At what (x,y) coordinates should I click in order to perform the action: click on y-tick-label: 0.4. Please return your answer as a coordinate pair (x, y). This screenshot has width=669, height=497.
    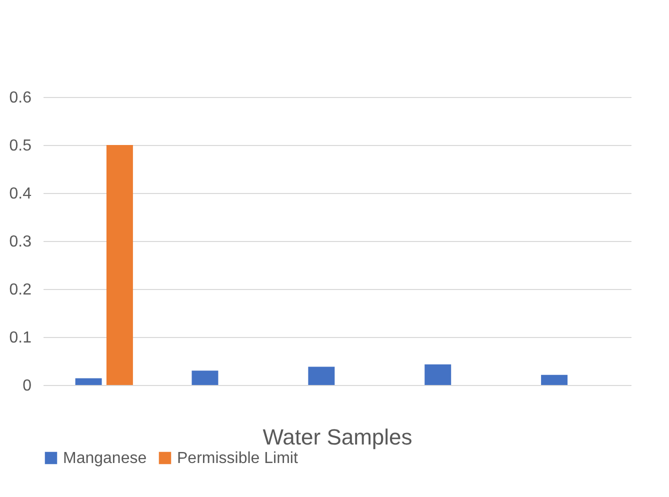
    Looking at the image, I should click on (20, 194).